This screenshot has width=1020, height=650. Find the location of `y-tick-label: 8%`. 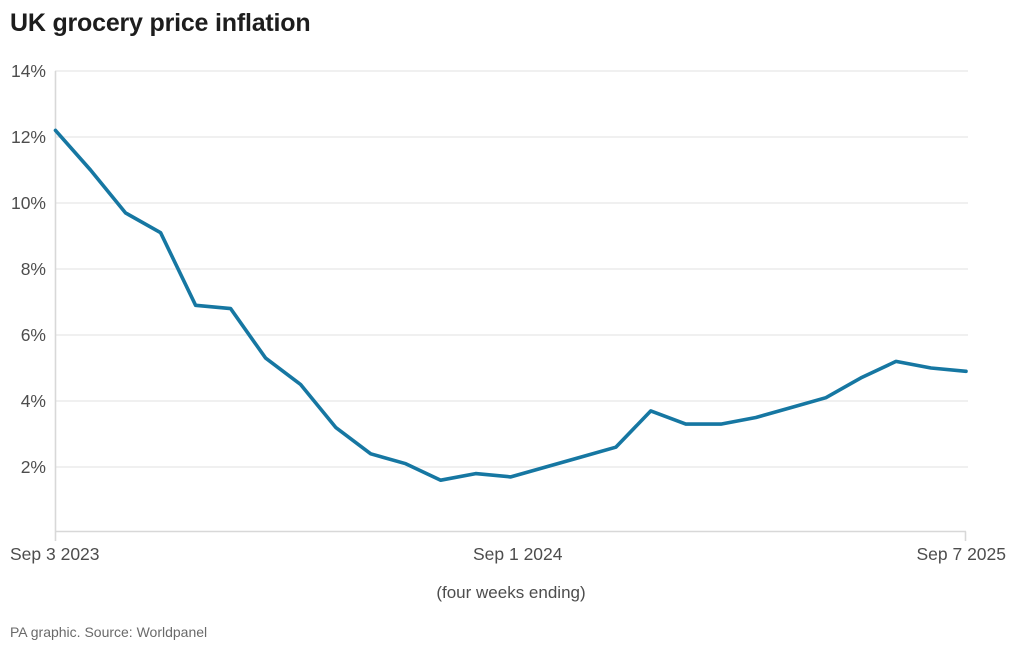

y-tick-label: 8% is located at coordinates (33, 269).